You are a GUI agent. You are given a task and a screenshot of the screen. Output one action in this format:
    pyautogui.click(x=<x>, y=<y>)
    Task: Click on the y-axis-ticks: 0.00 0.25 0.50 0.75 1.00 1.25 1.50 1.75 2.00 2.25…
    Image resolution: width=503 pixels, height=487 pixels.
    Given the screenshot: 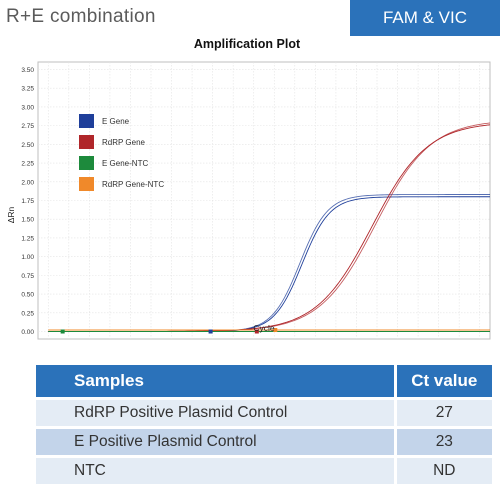 What is the action you would take?
    pyautogui.click(x=27, y=201)
    